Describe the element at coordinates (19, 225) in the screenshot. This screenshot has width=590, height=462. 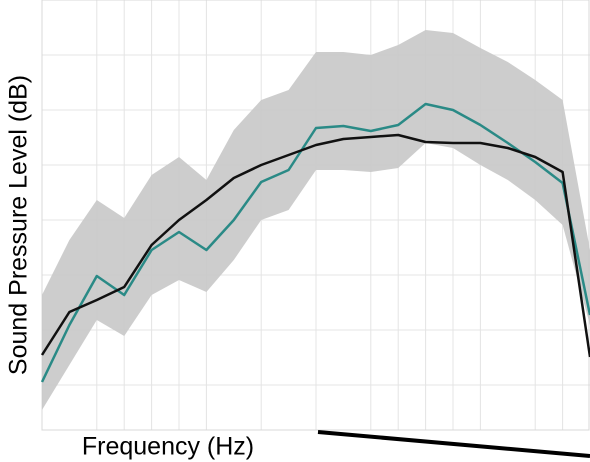
I see `y-axis-label: Sound Pressure Level (dB)` at that location.